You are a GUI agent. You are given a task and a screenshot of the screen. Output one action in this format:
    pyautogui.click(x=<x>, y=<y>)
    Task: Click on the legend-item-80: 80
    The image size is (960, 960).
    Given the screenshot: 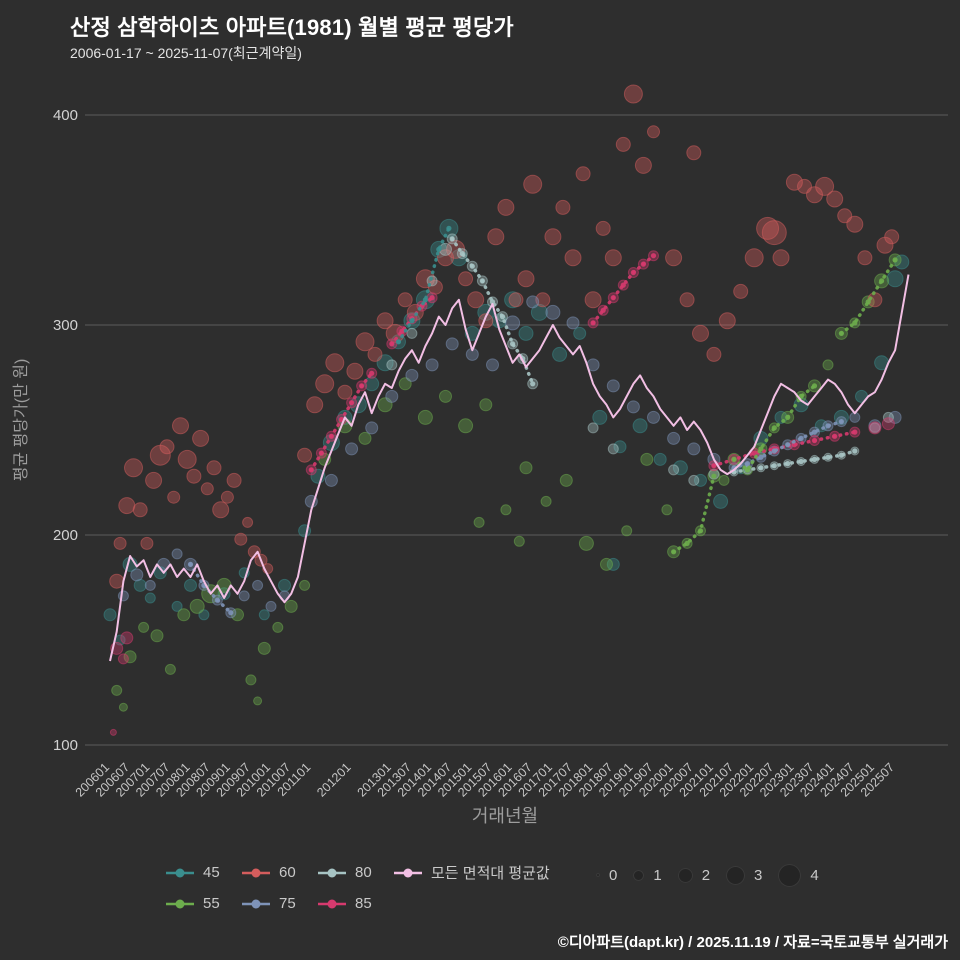 What is the action you would take?
    pyautogui.click(x=355, y=872)
    